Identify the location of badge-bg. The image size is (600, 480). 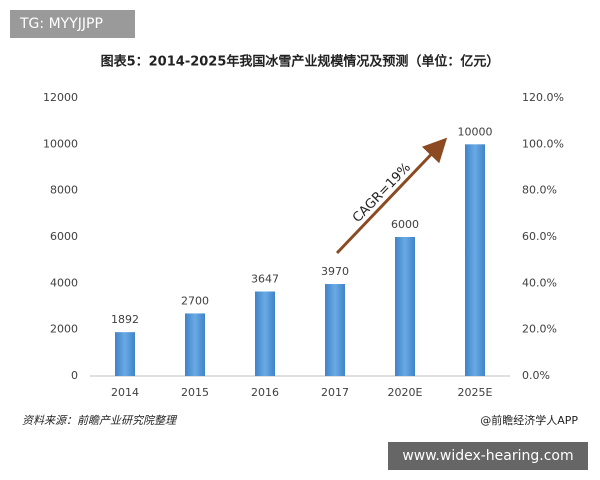
(72, 24).